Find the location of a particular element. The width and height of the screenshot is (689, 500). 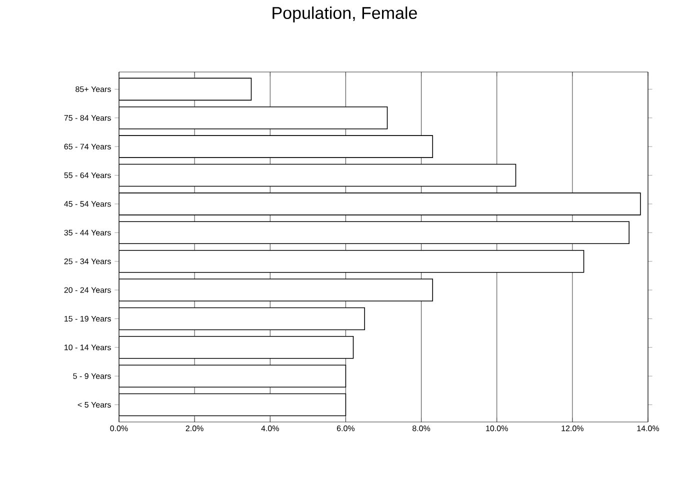

chart-title: Population, Female is located at coordinates (344, 14).